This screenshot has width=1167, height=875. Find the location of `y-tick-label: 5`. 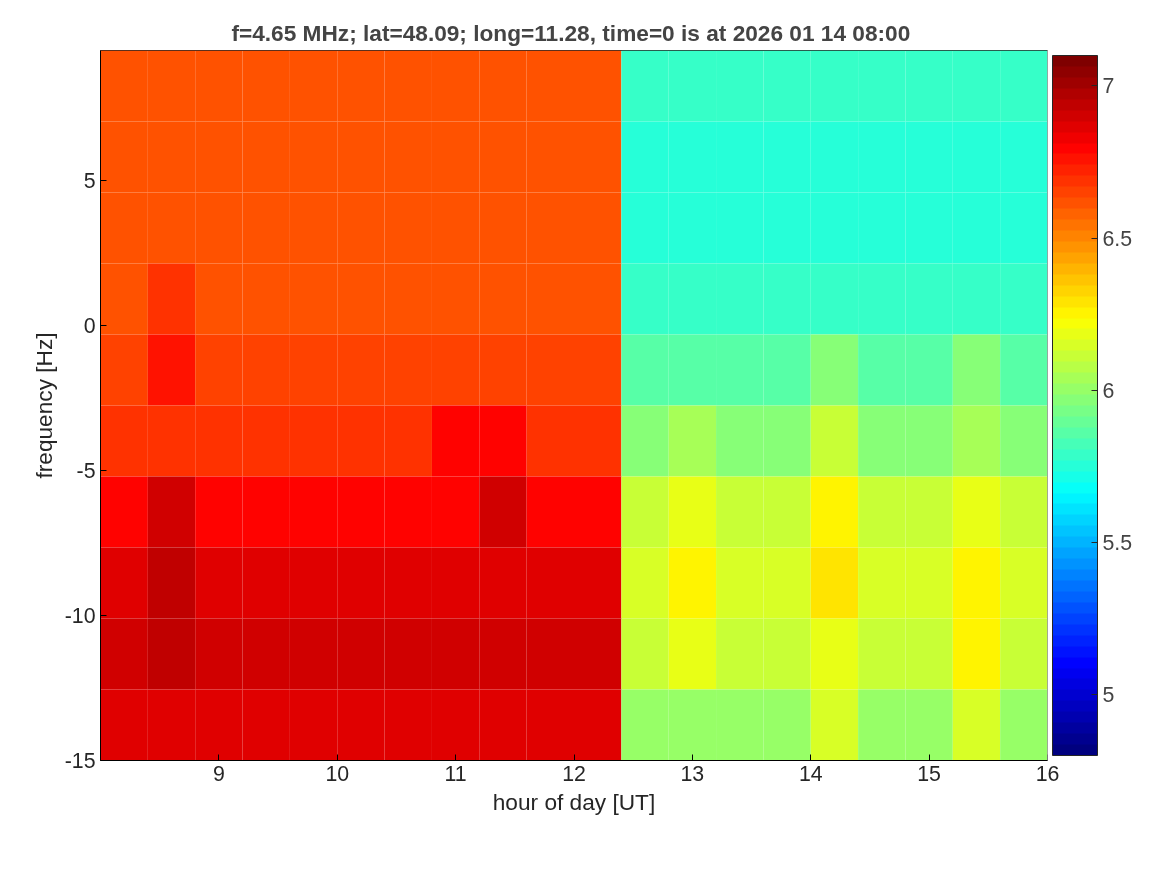

y-tick-label: 5 is located at coordinates (89, 181).